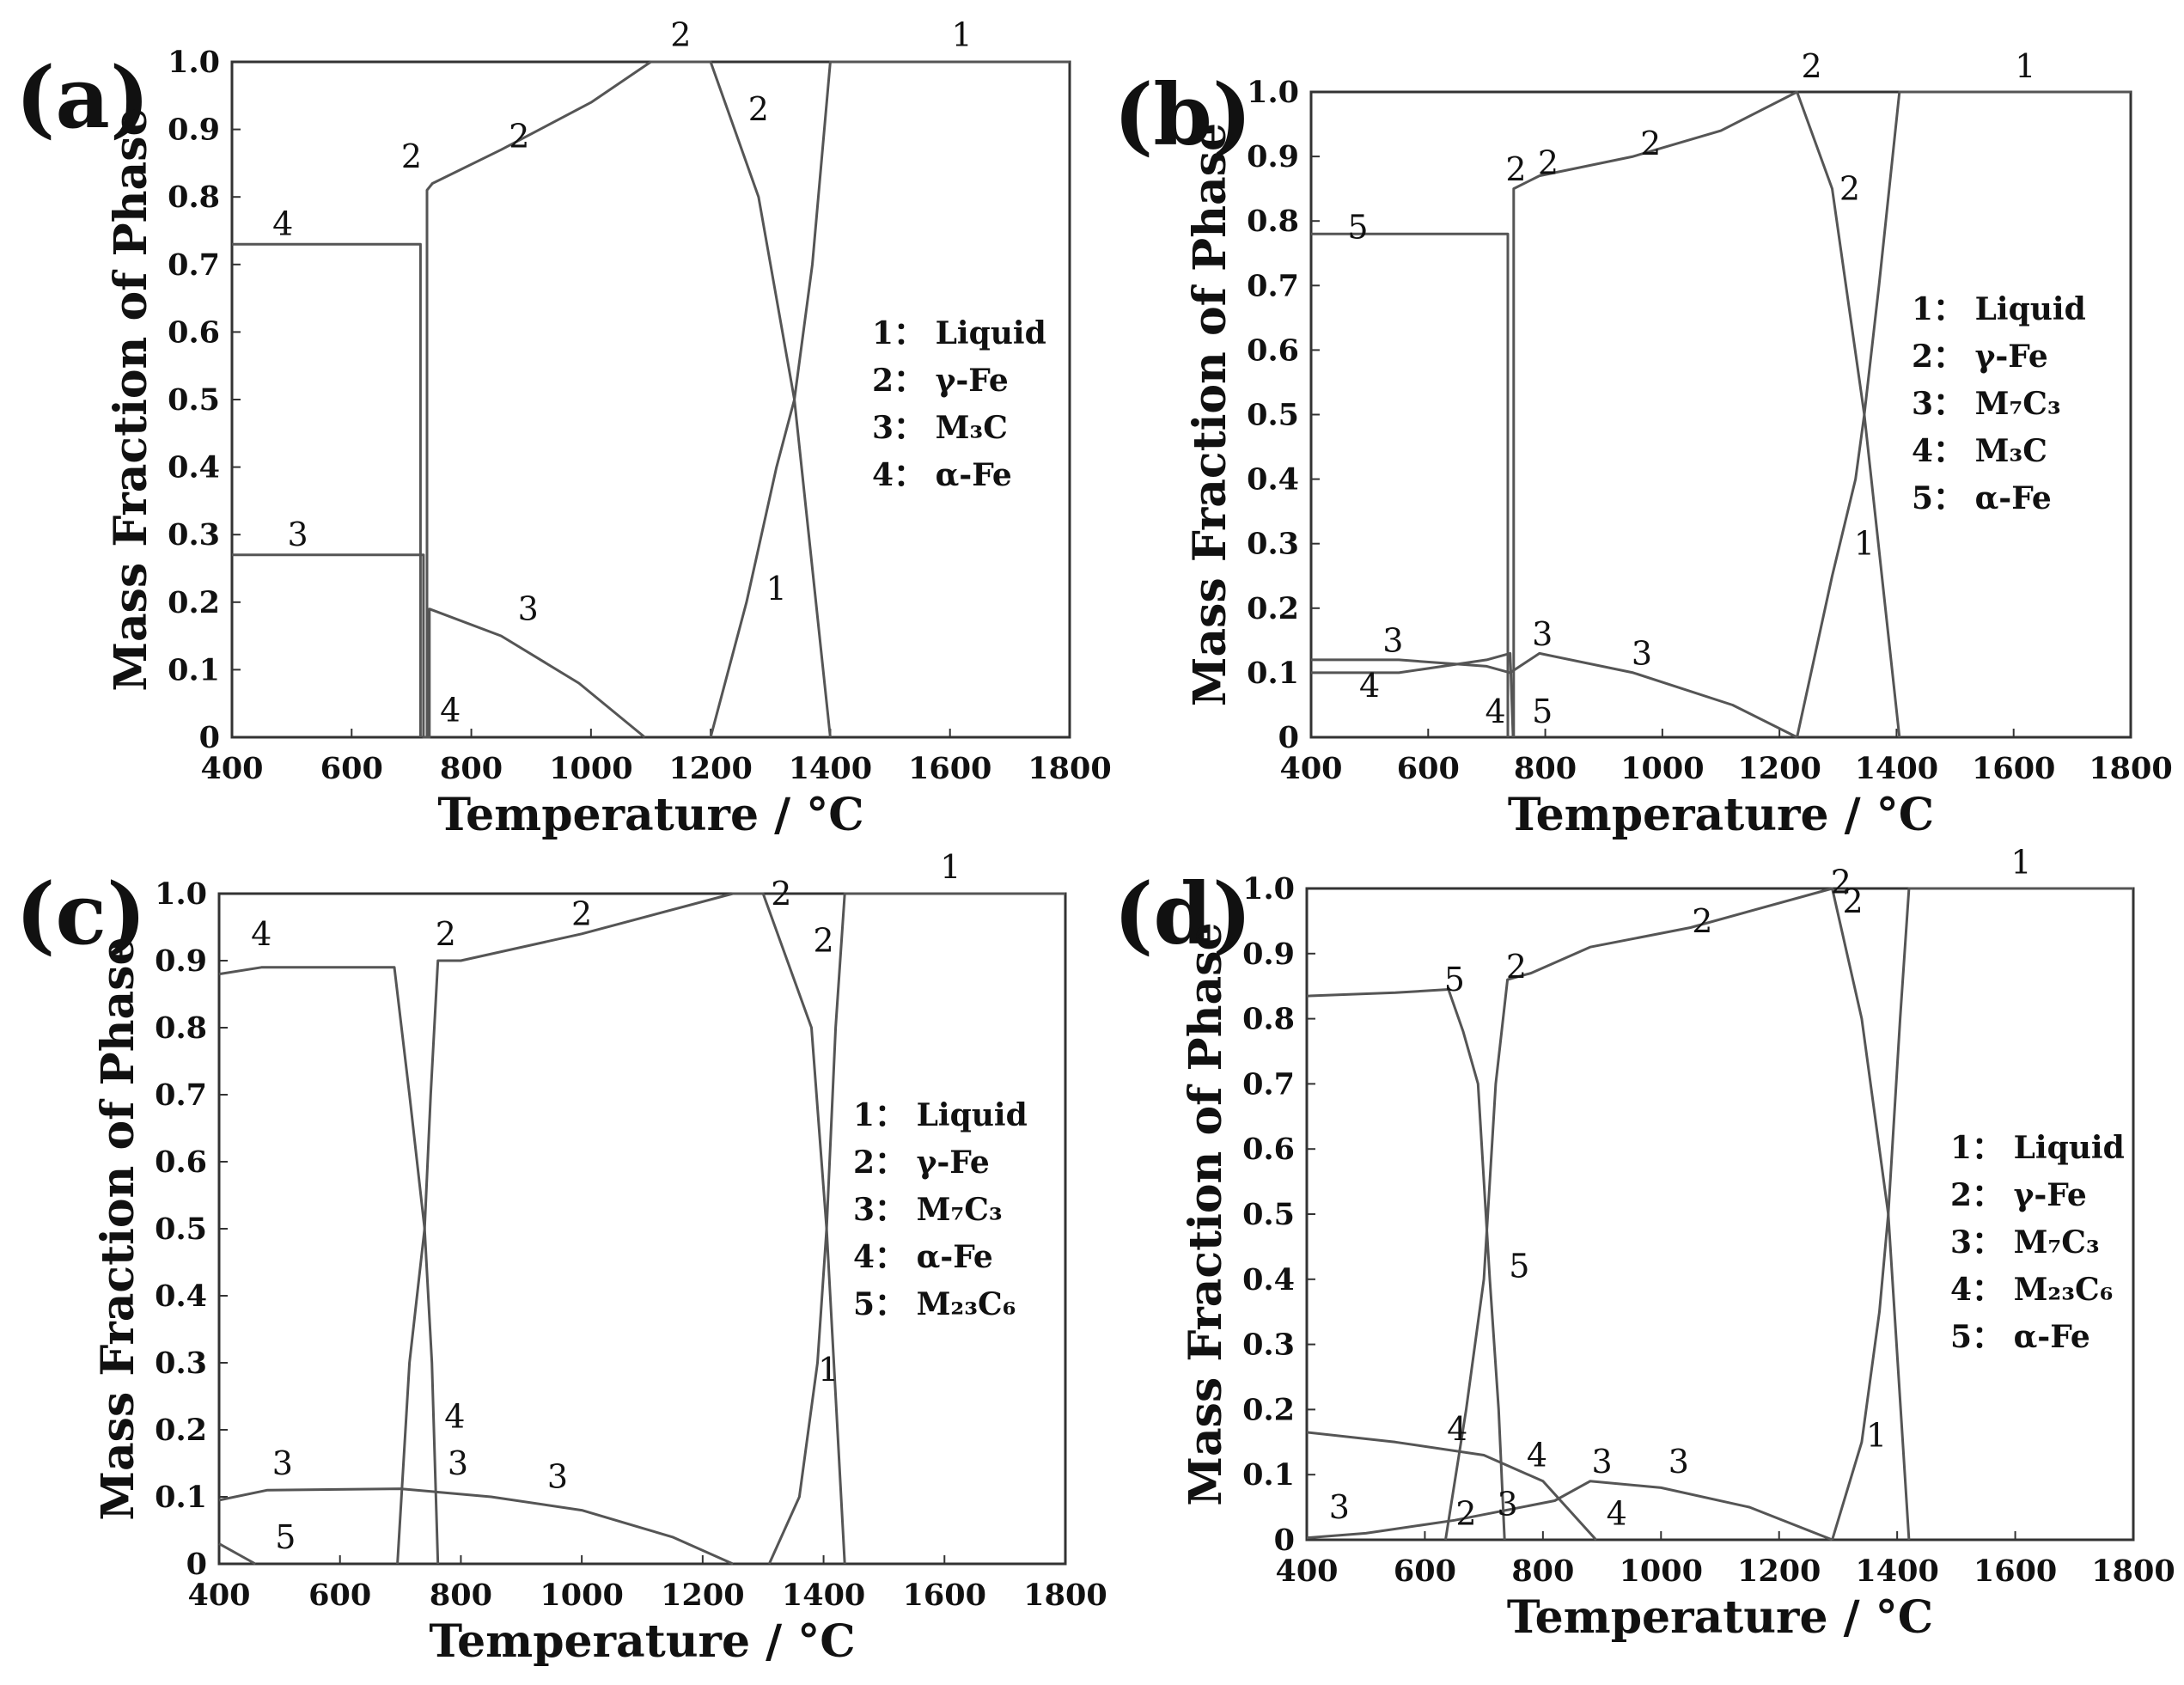 The height and width of the screenshot is (1685, 2184). Describe the element at coordinates (82, 98) in the screenshot. I see `panel-label: (a)` at that location.